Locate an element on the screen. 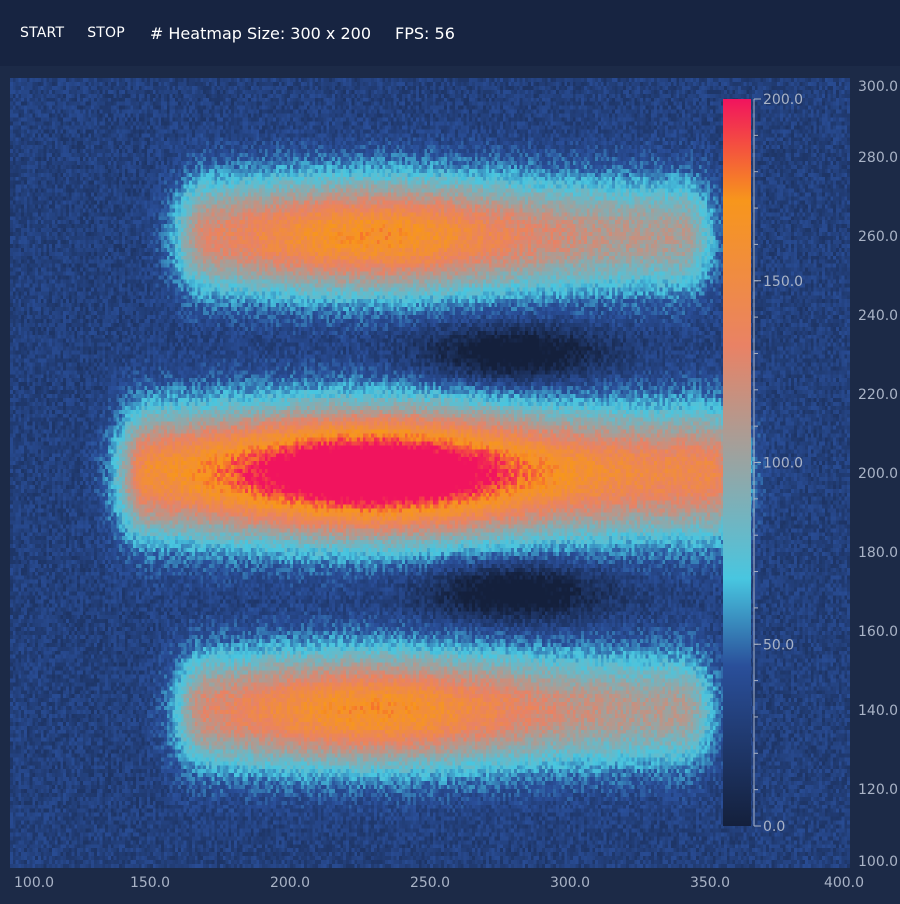  x-tick-label: 150.0 is located at coordinates (150, 883).